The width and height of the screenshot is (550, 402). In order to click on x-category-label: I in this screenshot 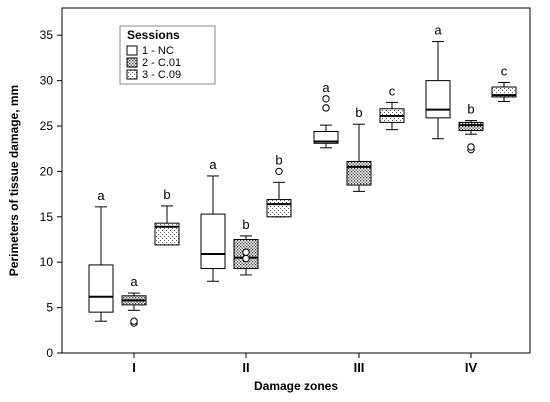, I will do `click(134, 367)`.